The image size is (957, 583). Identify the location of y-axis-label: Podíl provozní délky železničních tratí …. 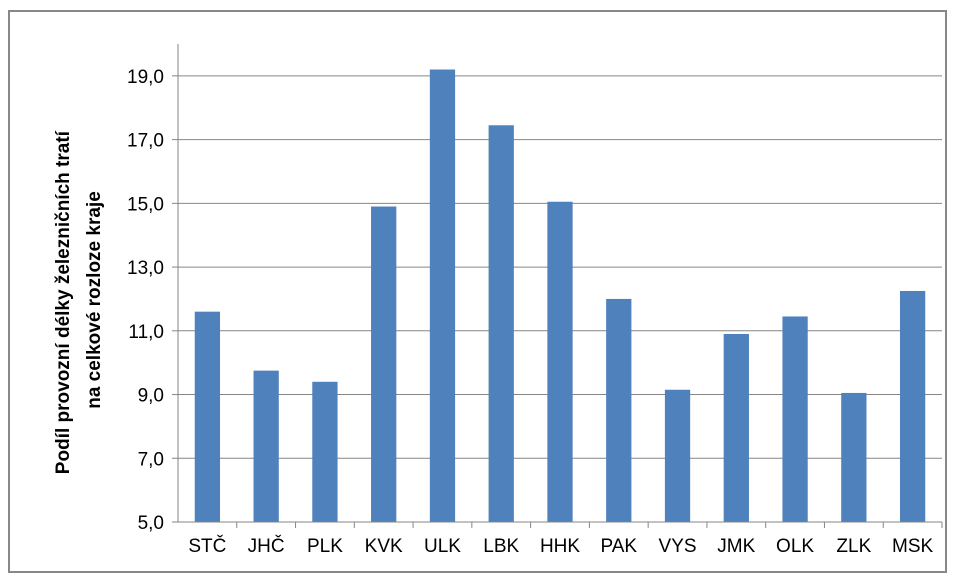
(79, 300).